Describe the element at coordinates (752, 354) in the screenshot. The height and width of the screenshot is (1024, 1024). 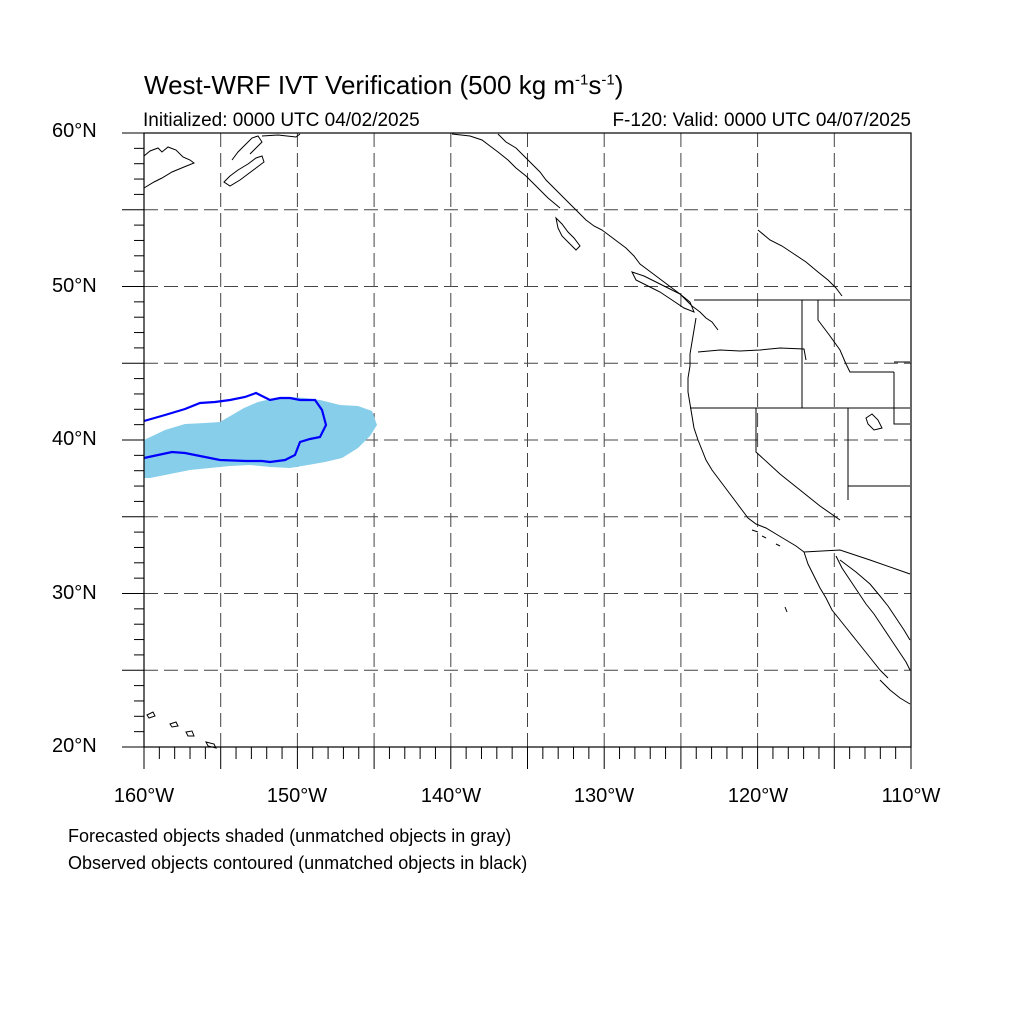
I see `washington-oregon-border` at that location.